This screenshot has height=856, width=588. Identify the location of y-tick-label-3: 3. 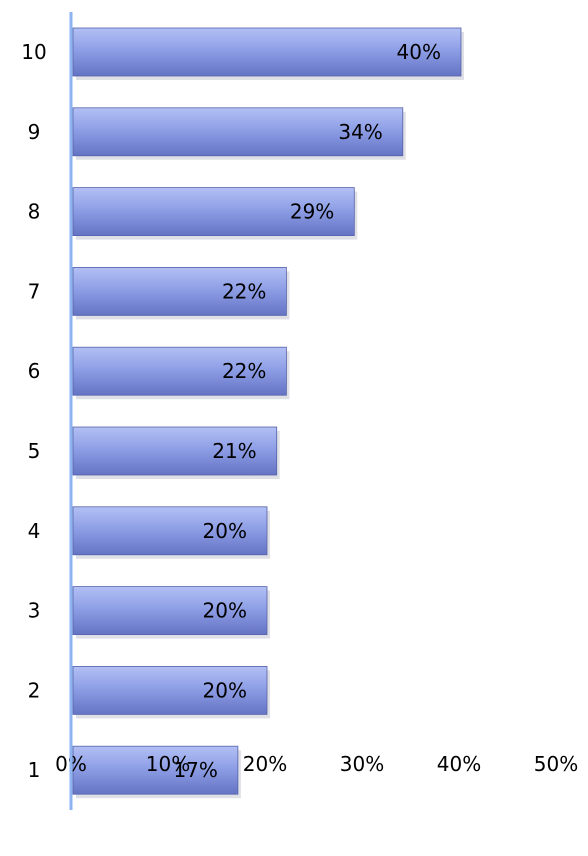
(34, 611).